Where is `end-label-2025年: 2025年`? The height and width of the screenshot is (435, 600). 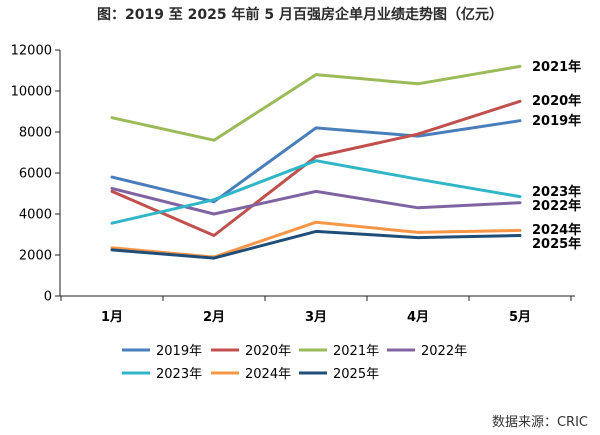
end-label-2025年: 2025年 is located at coordinates (556, 244).